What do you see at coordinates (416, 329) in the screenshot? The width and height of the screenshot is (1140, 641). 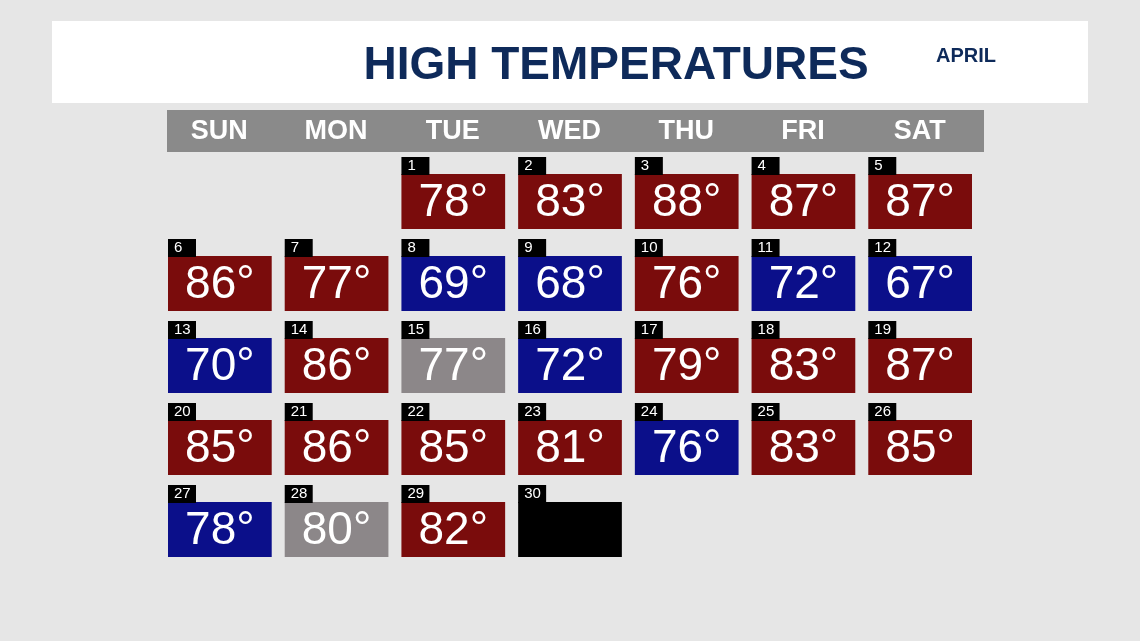 I see `annotation: 15` at bounding box center [416, 329].